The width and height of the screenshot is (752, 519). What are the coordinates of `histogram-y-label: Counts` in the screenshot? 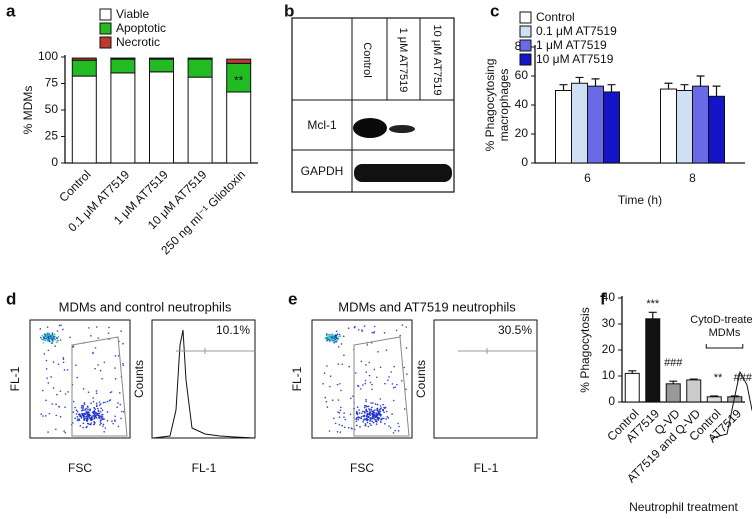 It's located at (421, 379).